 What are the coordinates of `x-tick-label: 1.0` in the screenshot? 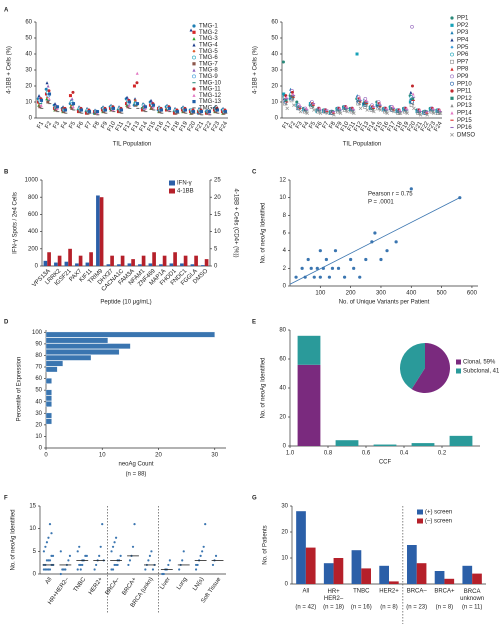 It's located at (290, 454).